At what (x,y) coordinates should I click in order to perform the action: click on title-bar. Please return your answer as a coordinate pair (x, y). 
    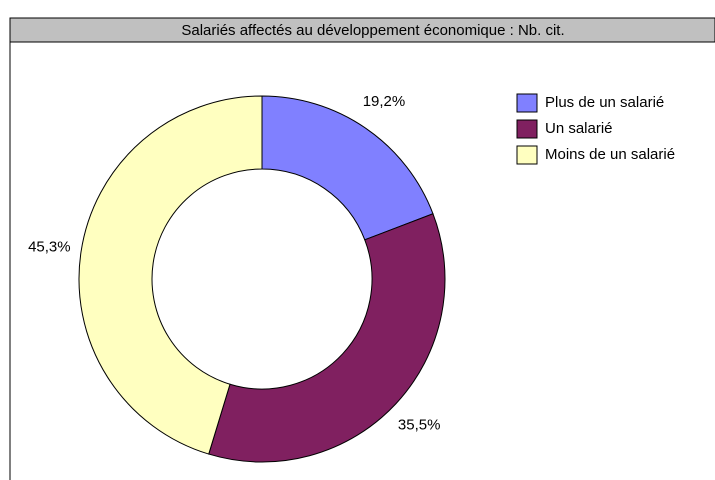
    Looking at the image, I should click on (362, 30).